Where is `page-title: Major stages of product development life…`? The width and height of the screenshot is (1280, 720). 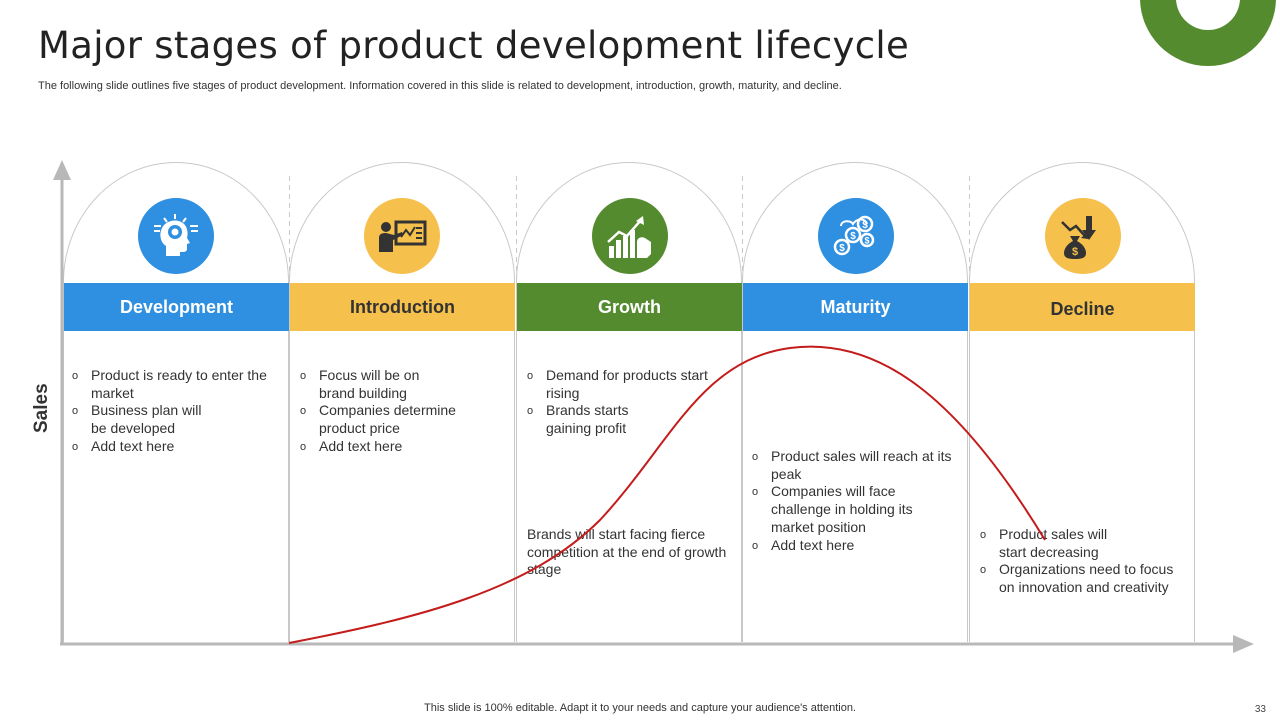
page-title: Major stages of product development life… is located at coordinates (474, 45).